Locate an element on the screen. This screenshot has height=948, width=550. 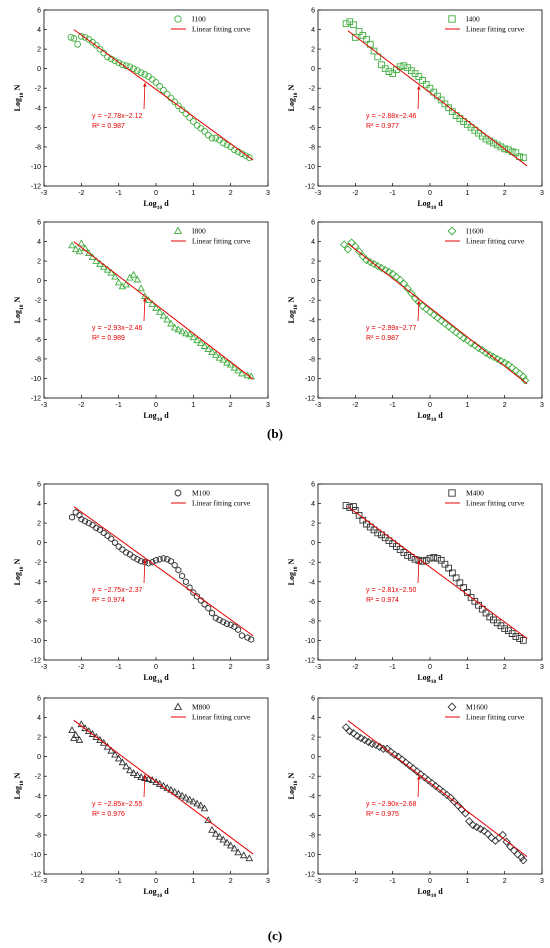
x-tick-label: -2 is located at coordinates (81, 405).